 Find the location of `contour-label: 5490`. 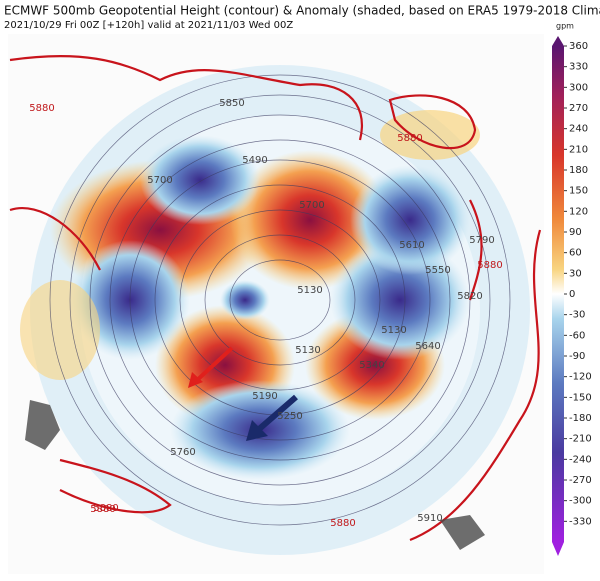

contour-label: 5490 is located at coordinates (254, 160).